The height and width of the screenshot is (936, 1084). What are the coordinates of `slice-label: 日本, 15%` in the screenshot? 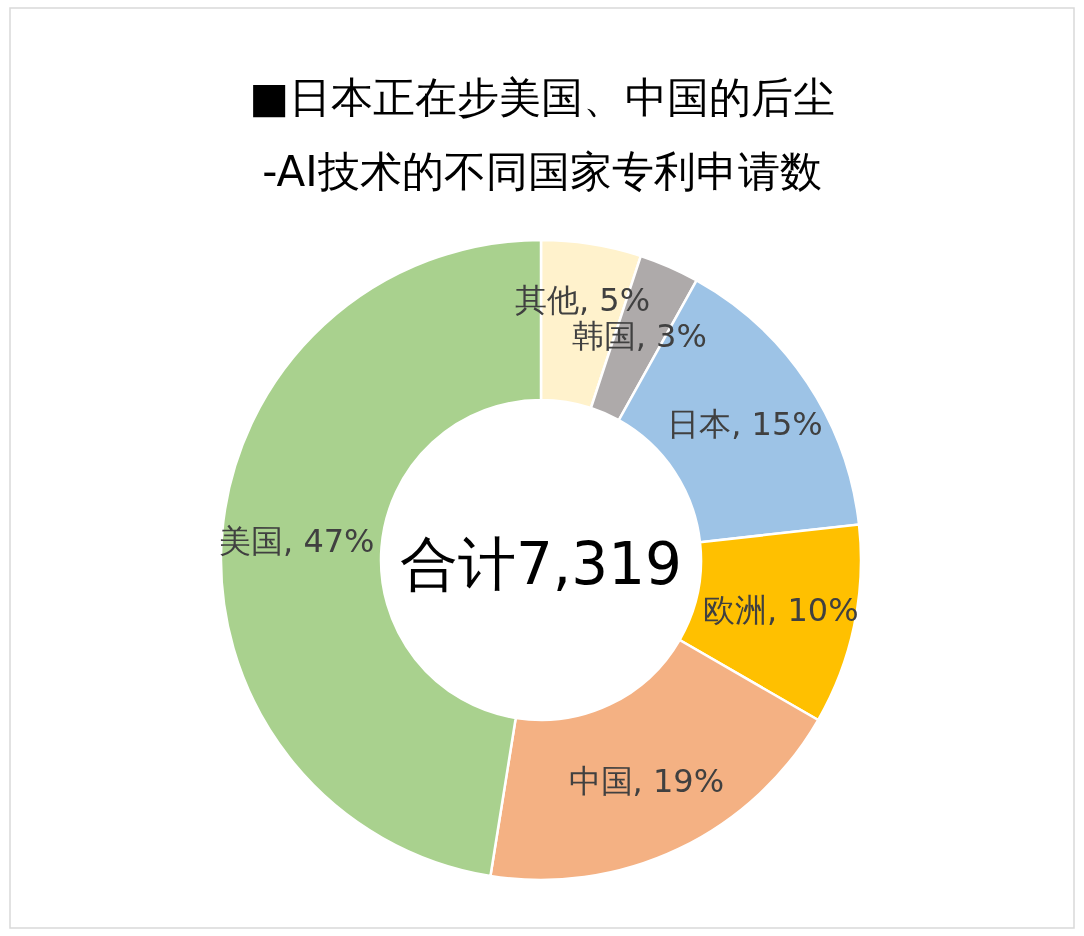 It's located at (745, 424).